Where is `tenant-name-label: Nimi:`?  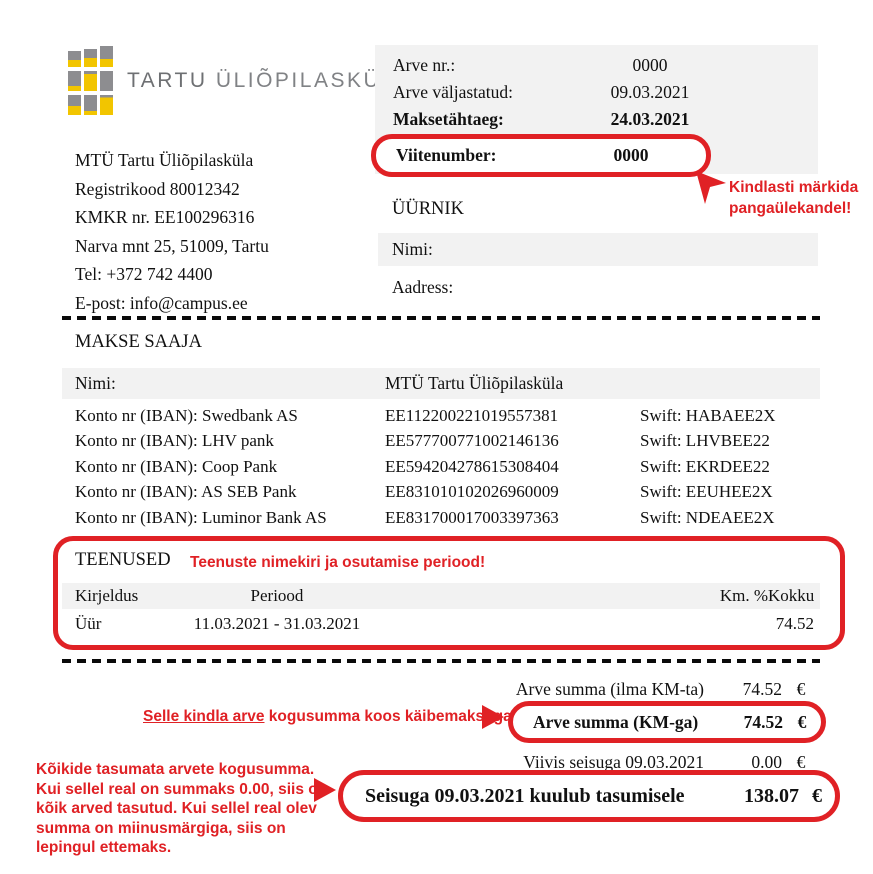
tenant-name-label: Nimi: is located at coordinates (412, 249).